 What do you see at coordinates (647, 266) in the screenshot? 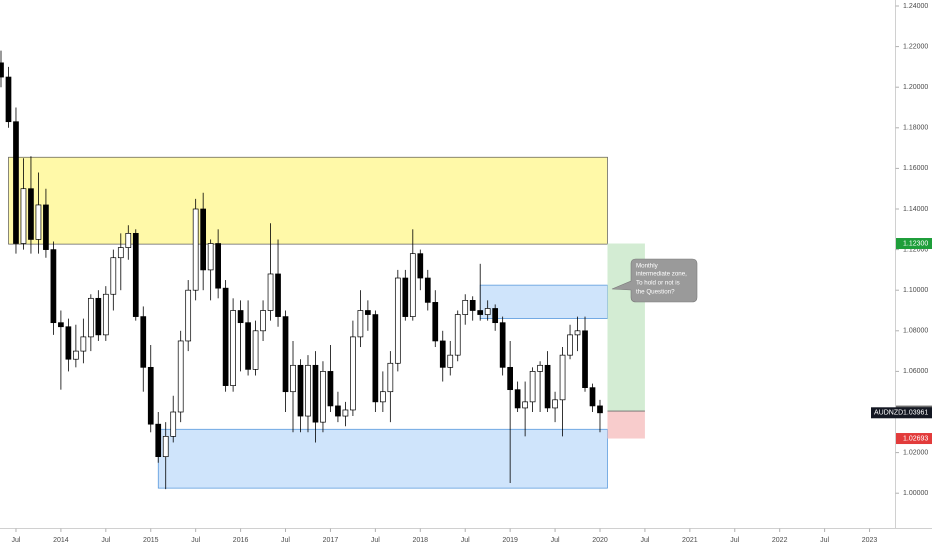
I see `callout-text: Monthly` at bounding box center [647, 266].